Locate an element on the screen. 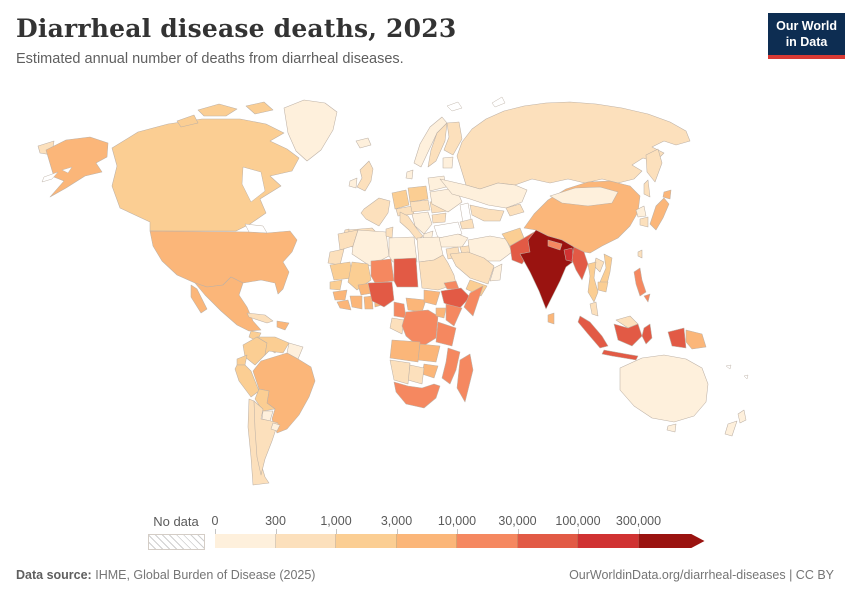 The width and height of the screenshot is (850, 600). region-kyrgyz-tajik is located at coordinates (515, 210).